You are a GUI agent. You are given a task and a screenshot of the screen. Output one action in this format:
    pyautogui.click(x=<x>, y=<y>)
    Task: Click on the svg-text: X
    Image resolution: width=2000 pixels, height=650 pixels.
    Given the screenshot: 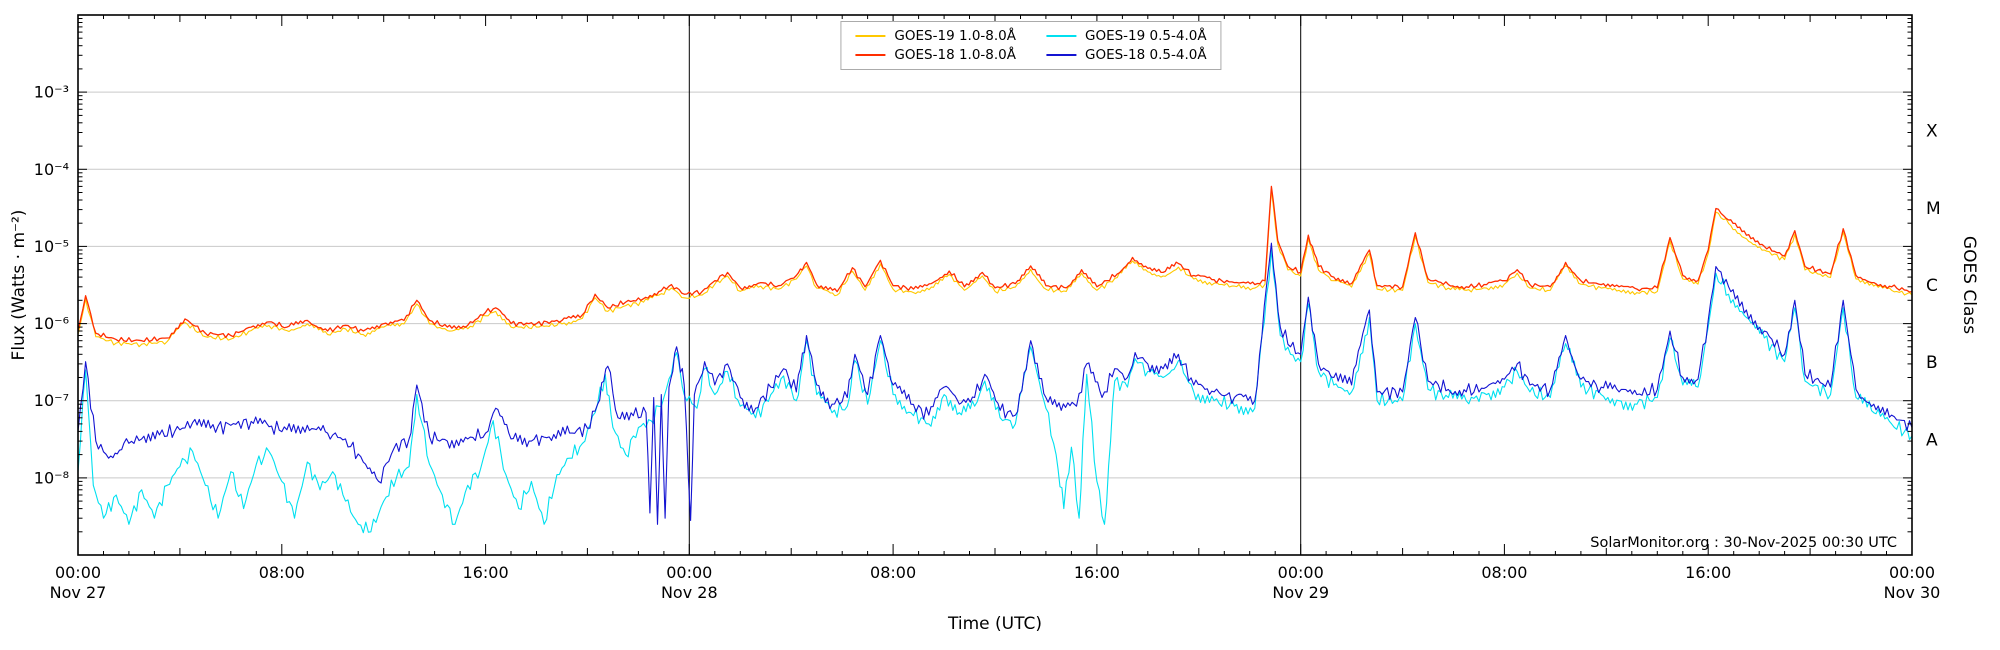 What is the action you would take?
    pyautogui.click(x=1932, y=132)
    